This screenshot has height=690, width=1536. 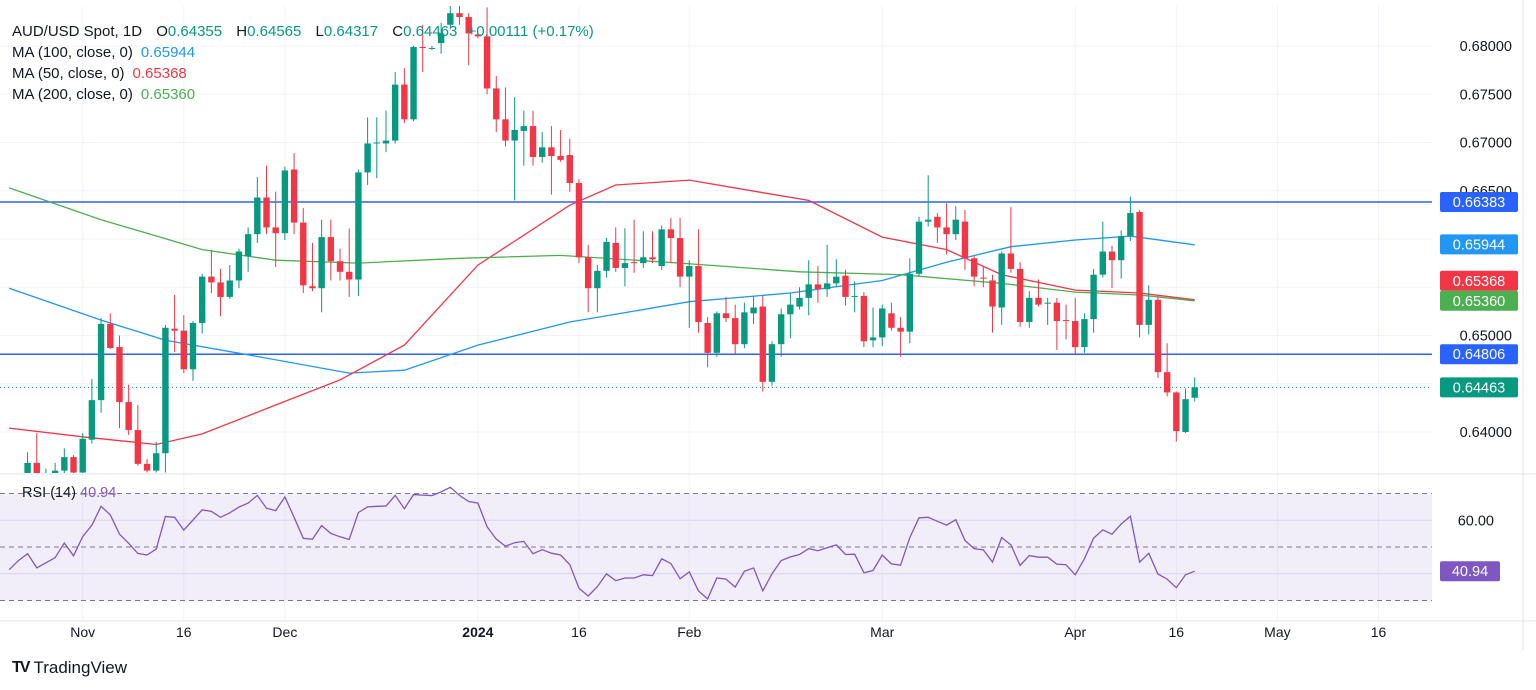 I want to click on ma50-legend: MA (50, close, 0) 0.65368, so click(x=303, y=73).